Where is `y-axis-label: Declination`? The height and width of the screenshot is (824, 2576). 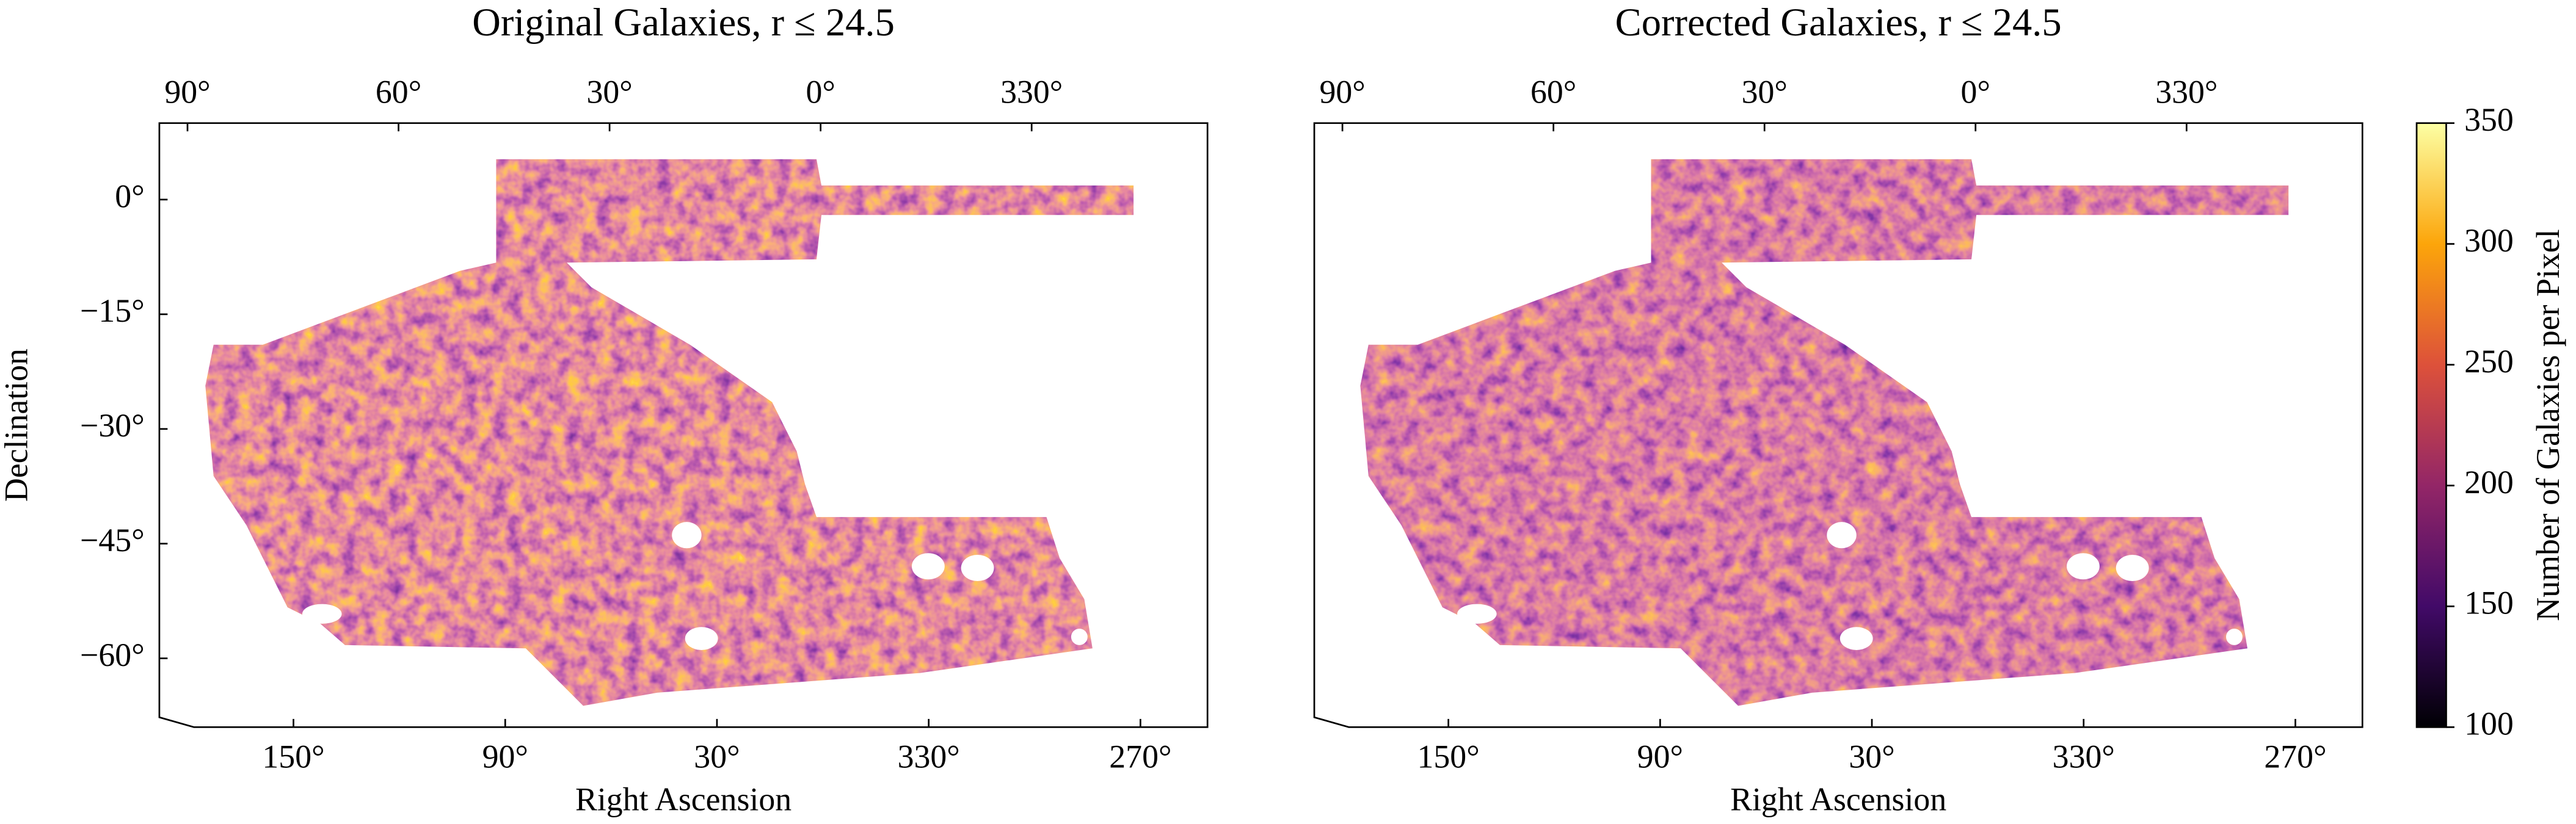
y-axis-label: Declination is located at coordinates (18, 425).